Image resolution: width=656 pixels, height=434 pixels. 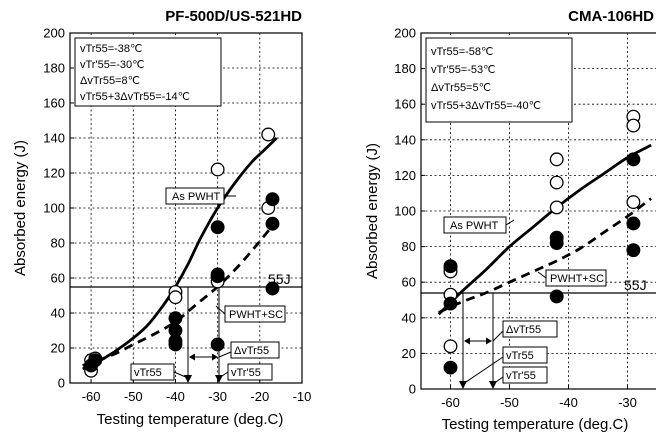 What do you see at coordinates (521, 376) in the screenshot?
I see `chart-right-vtrp55-label: vTr'55` at bounding box center [521, 376].